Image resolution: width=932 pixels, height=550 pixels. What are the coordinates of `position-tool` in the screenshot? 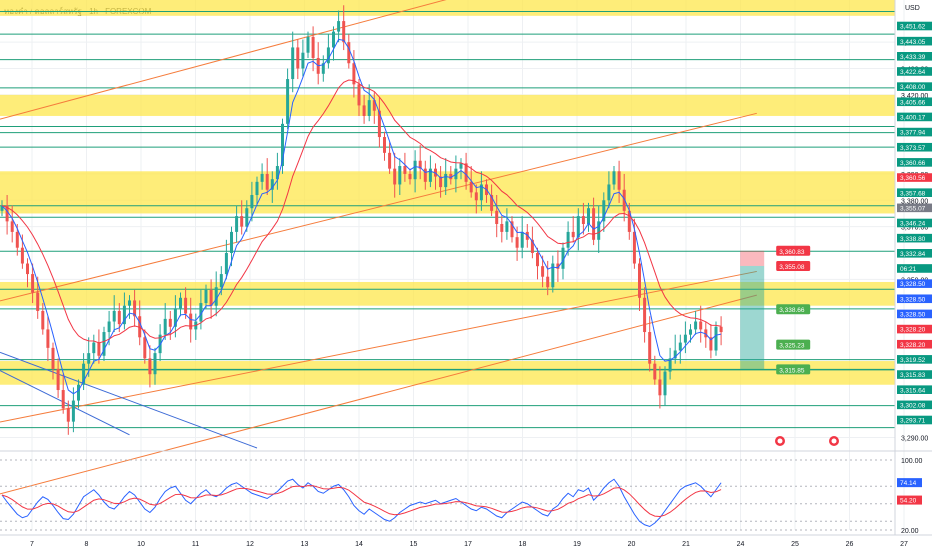 It's located at (752, 310).